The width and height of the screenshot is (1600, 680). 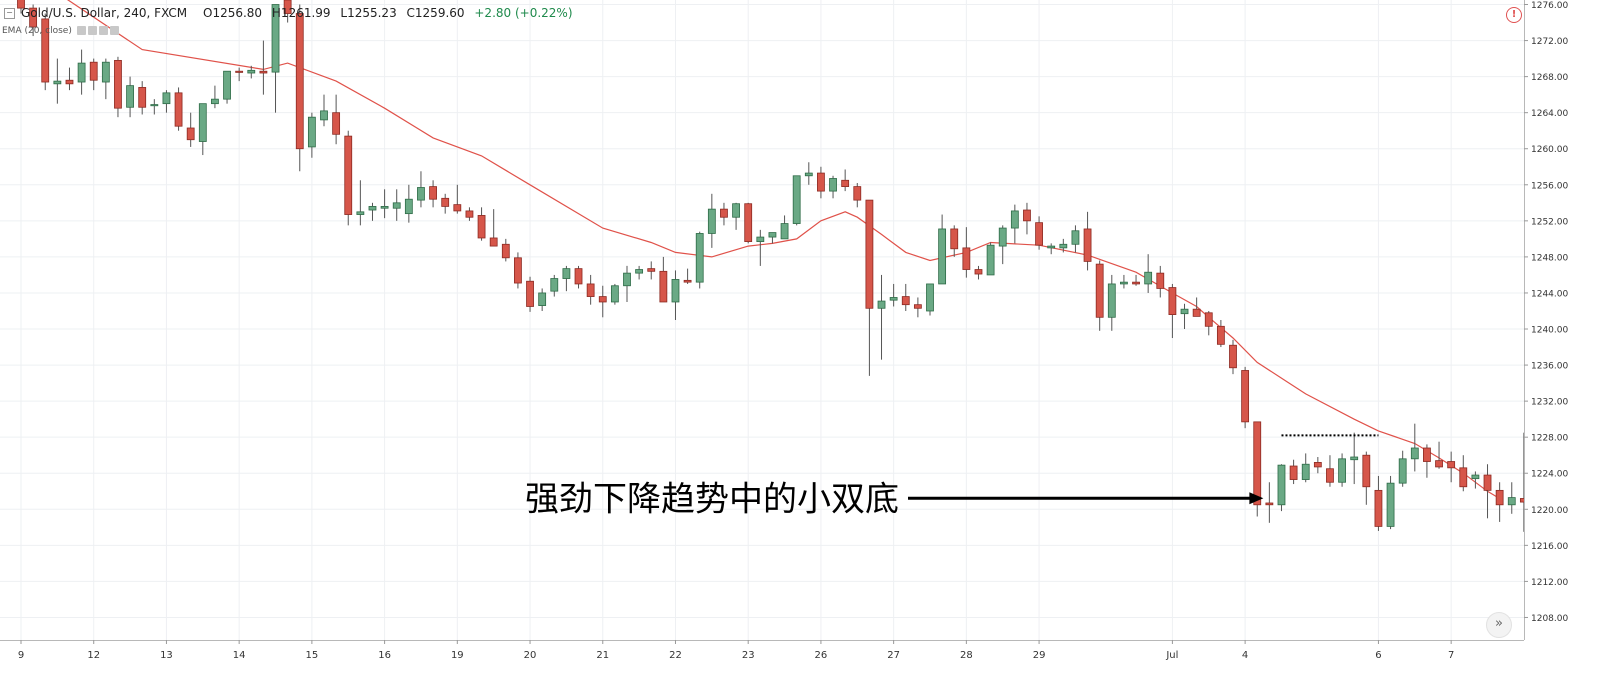 I want to click on annotation-layer: 强劲下降趋势中的小双底, so click(x=952, y=476).